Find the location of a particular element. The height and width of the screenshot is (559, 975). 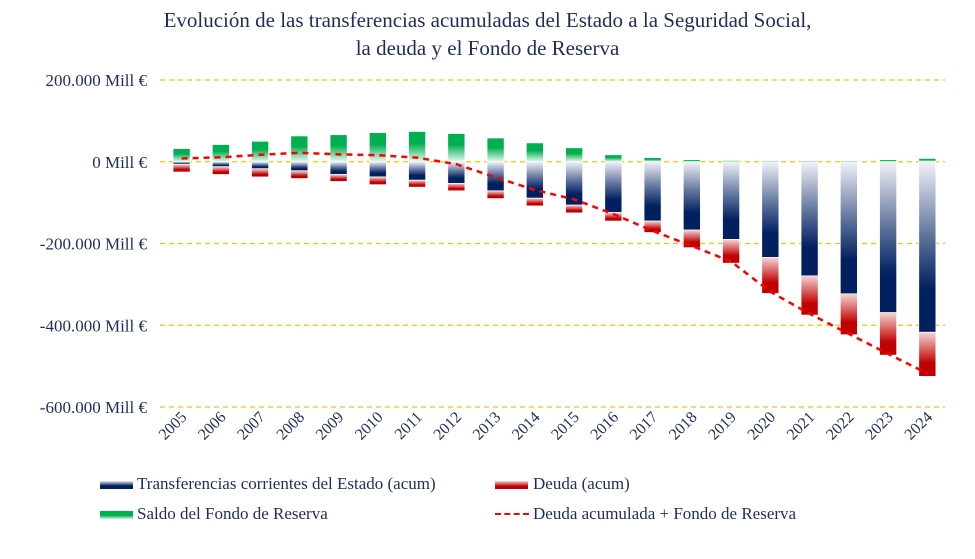

x-tick-label: 2009 is located at coordinates (330, 426).